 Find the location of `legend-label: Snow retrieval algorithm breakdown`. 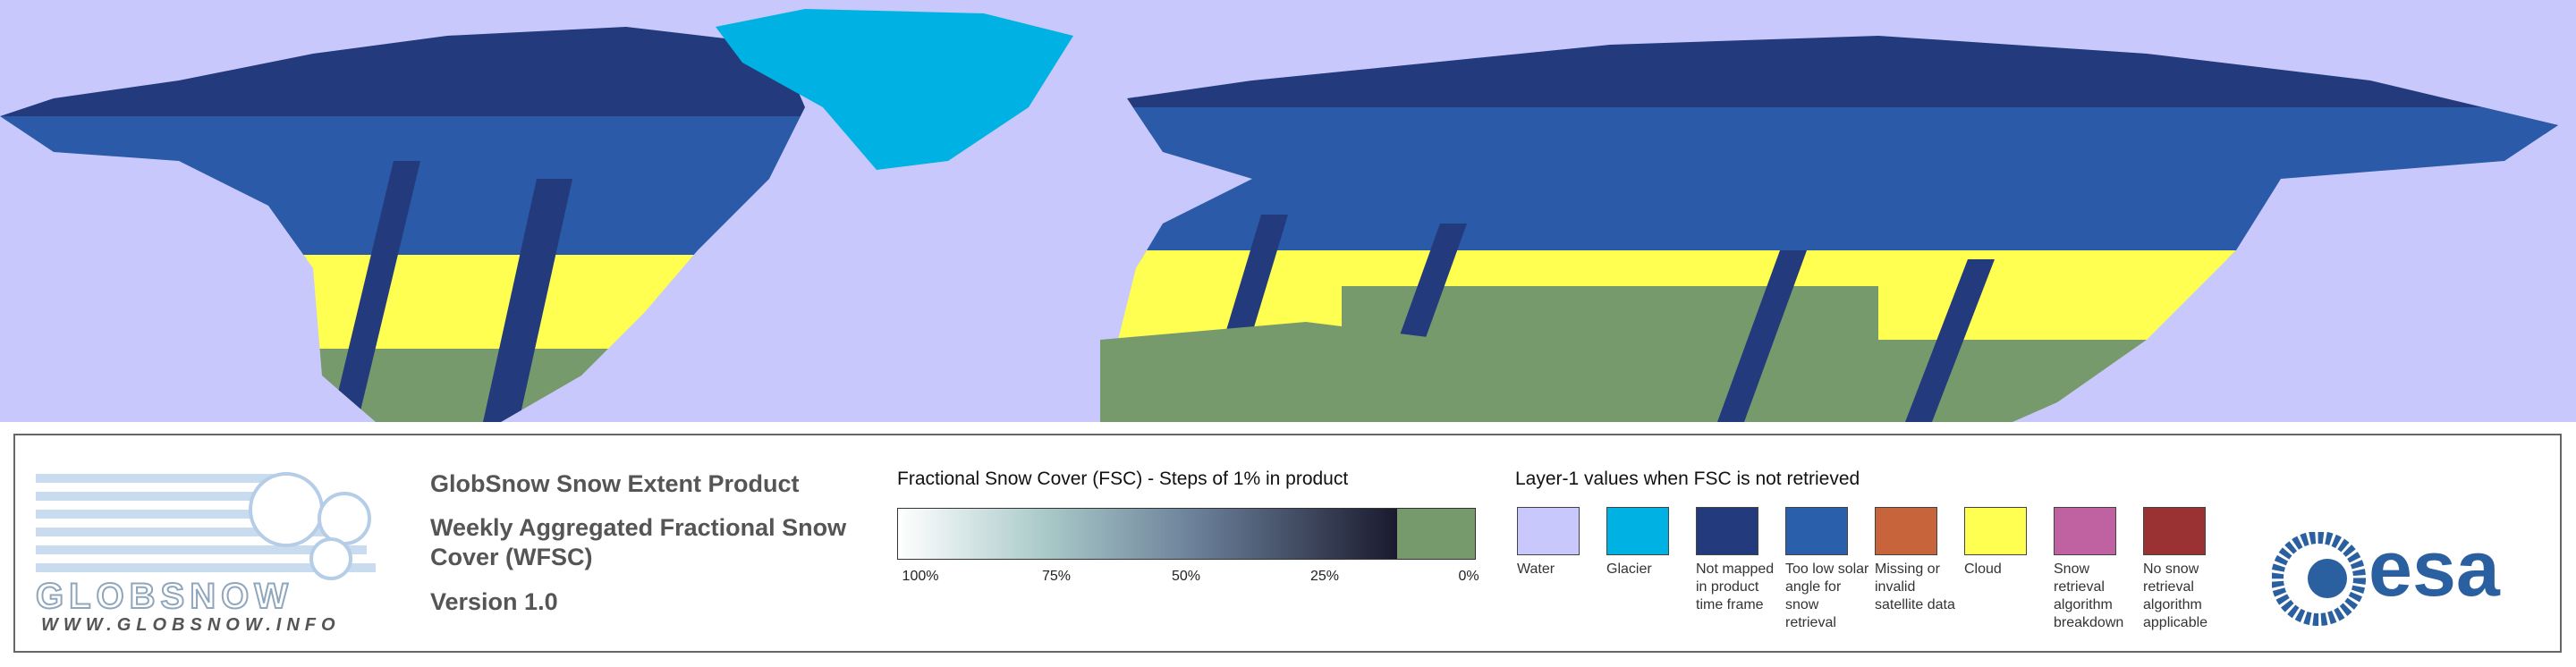

legend-label: Snow retrieval algorithm breakdown is located at coordinates (2089, 595).